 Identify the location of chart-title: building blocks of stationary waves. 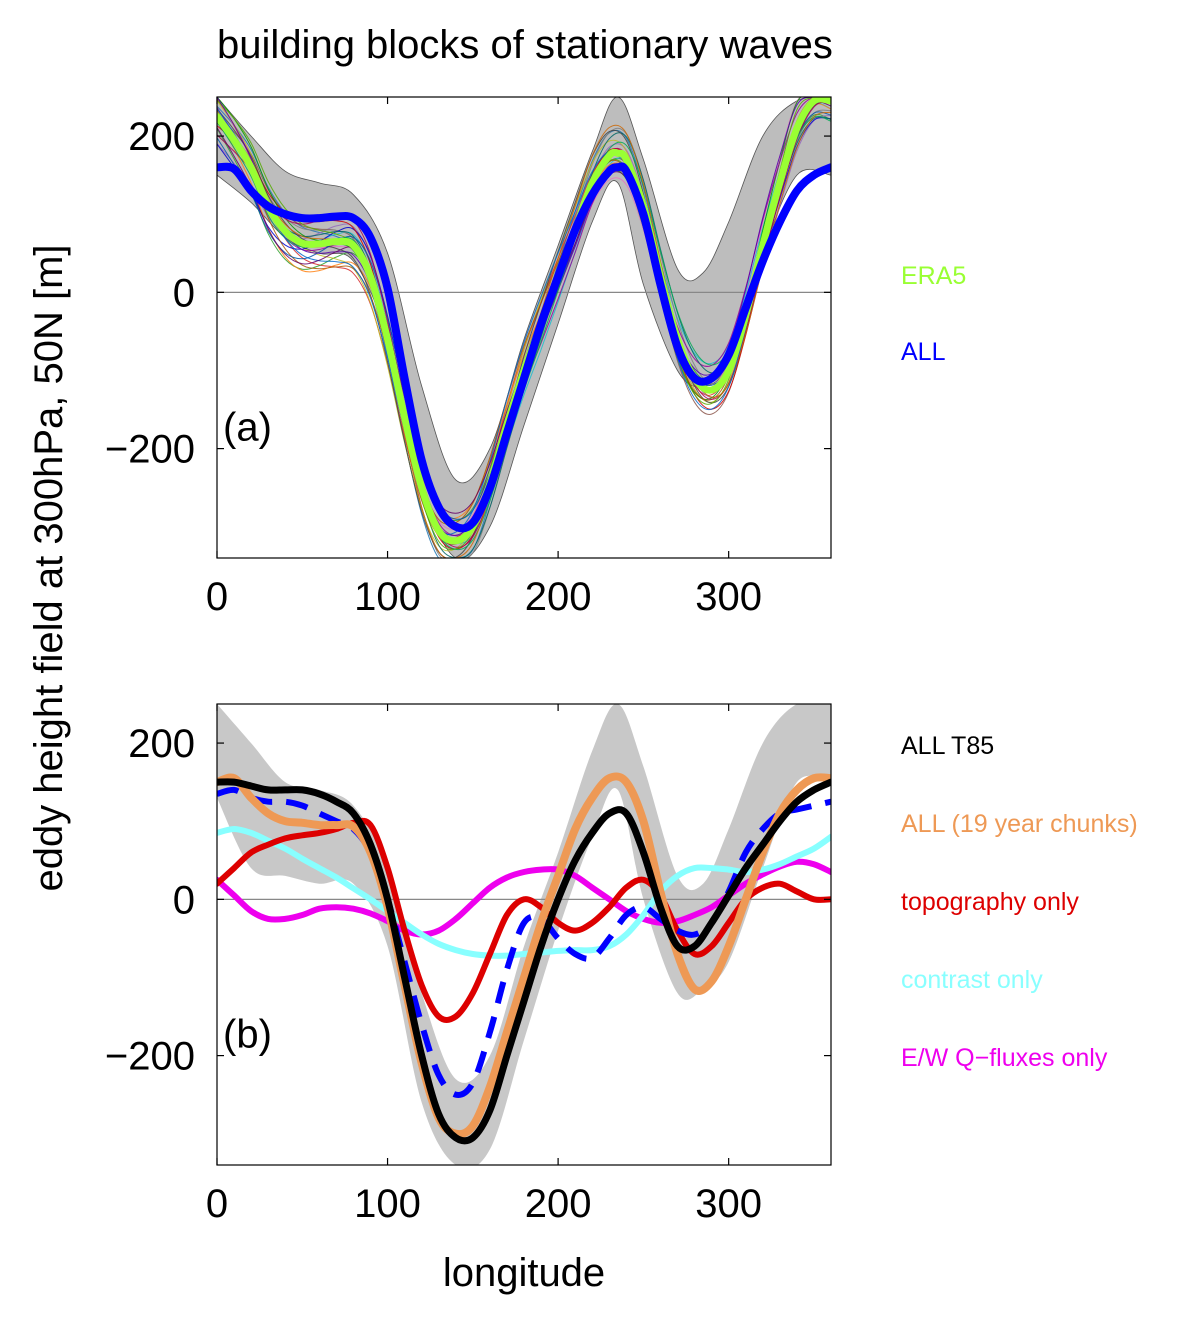
(525, 45).